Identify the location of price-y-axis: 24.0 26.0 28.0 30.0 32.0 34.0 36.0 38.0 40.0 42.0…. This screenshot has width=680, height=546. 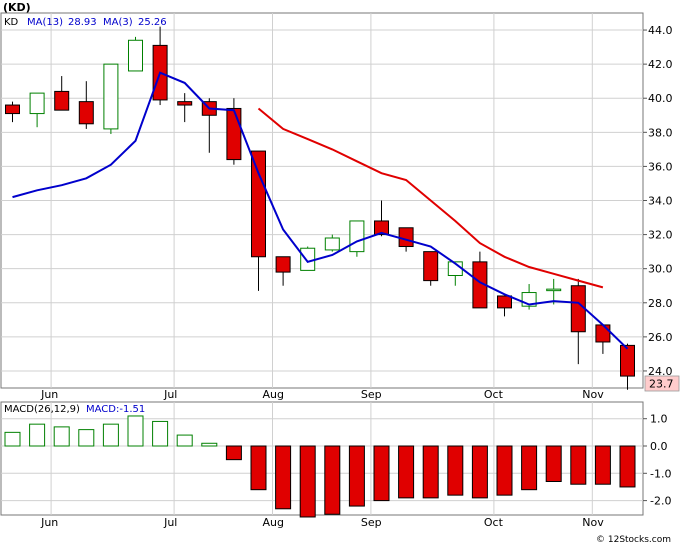
(658, 201).